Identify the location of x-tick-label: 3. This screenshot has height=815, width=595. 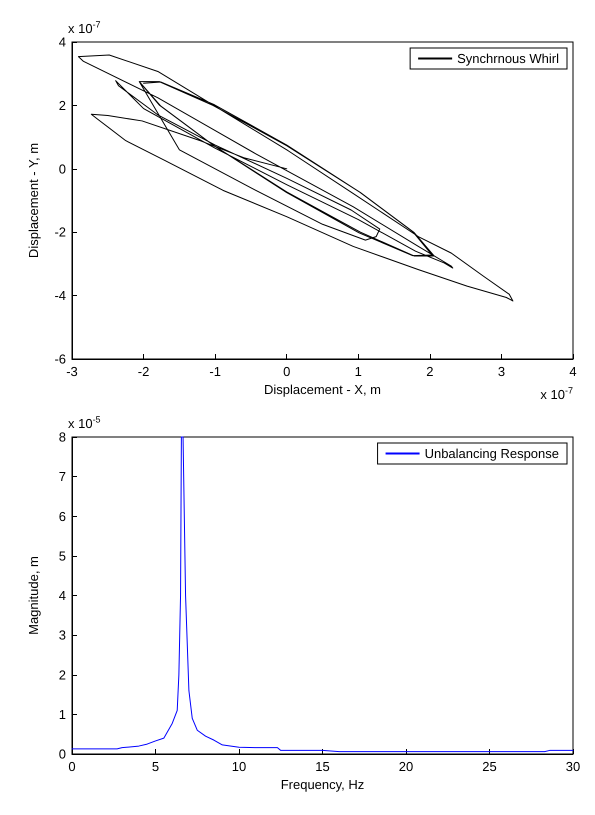
(502, 371).